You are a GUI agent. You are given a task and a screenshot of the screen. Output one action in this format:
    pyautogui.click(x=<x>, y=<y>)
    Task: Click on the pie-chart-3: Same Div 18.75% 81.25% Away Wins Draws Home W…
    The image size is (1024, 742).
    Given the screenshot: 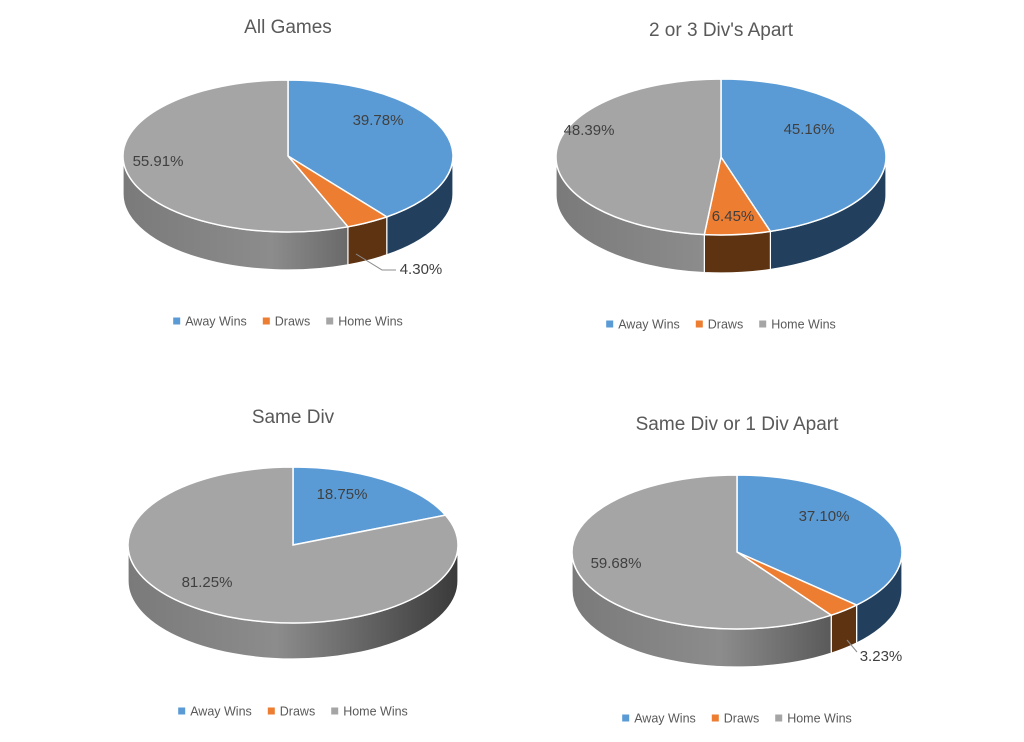 What is the action you would take?
    pyautogui.click(x=293, y=562)
    